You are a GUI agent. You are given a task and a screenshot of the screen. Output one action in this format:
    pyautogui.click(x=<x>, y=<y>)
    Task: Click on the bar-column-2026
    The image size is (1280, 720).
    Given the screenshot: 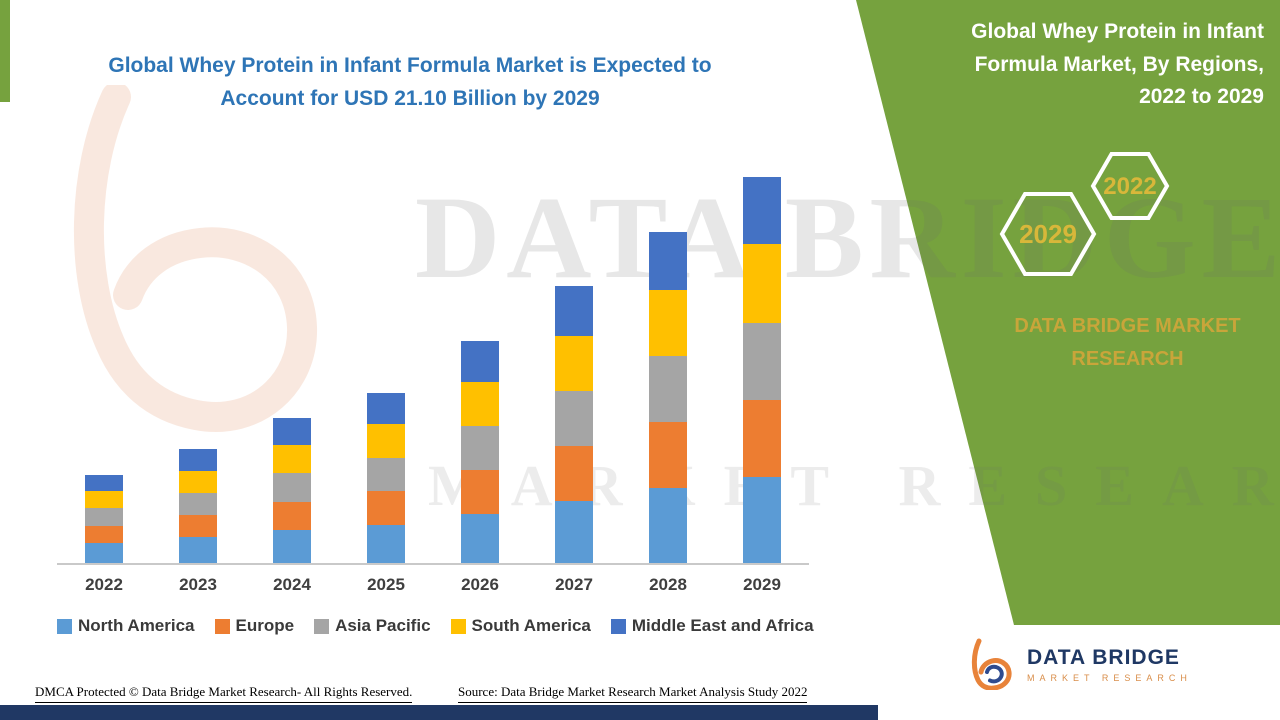 What is the action you would take?
    pyautogui.click(x=480, y=452)
    